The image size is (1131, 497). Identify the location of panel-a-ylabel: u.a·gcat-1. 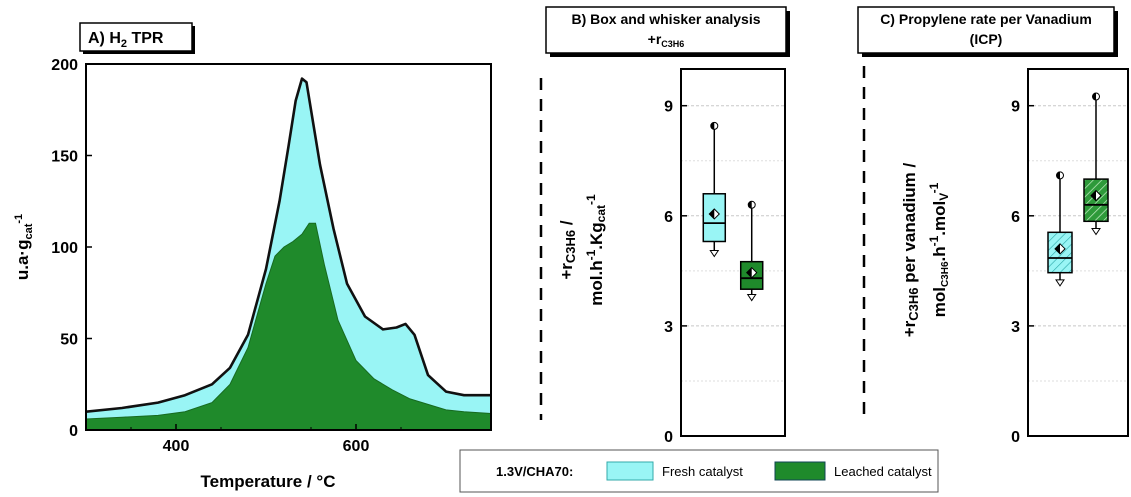
(24, 247).